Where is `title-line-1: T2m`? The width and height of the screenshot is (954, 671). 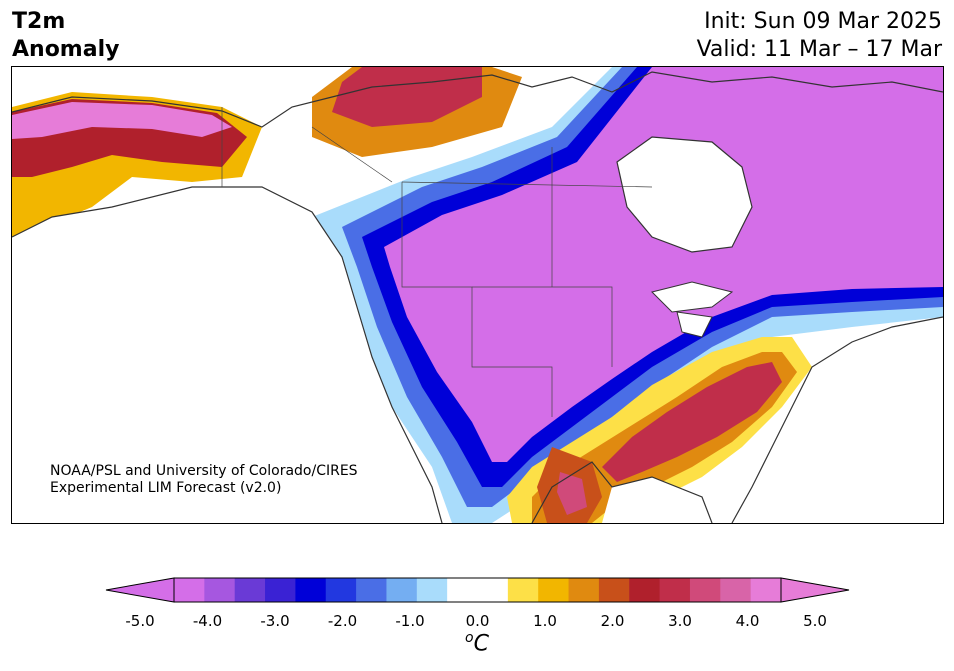
title-line-1: T2m is located at coordinates (39, 21).